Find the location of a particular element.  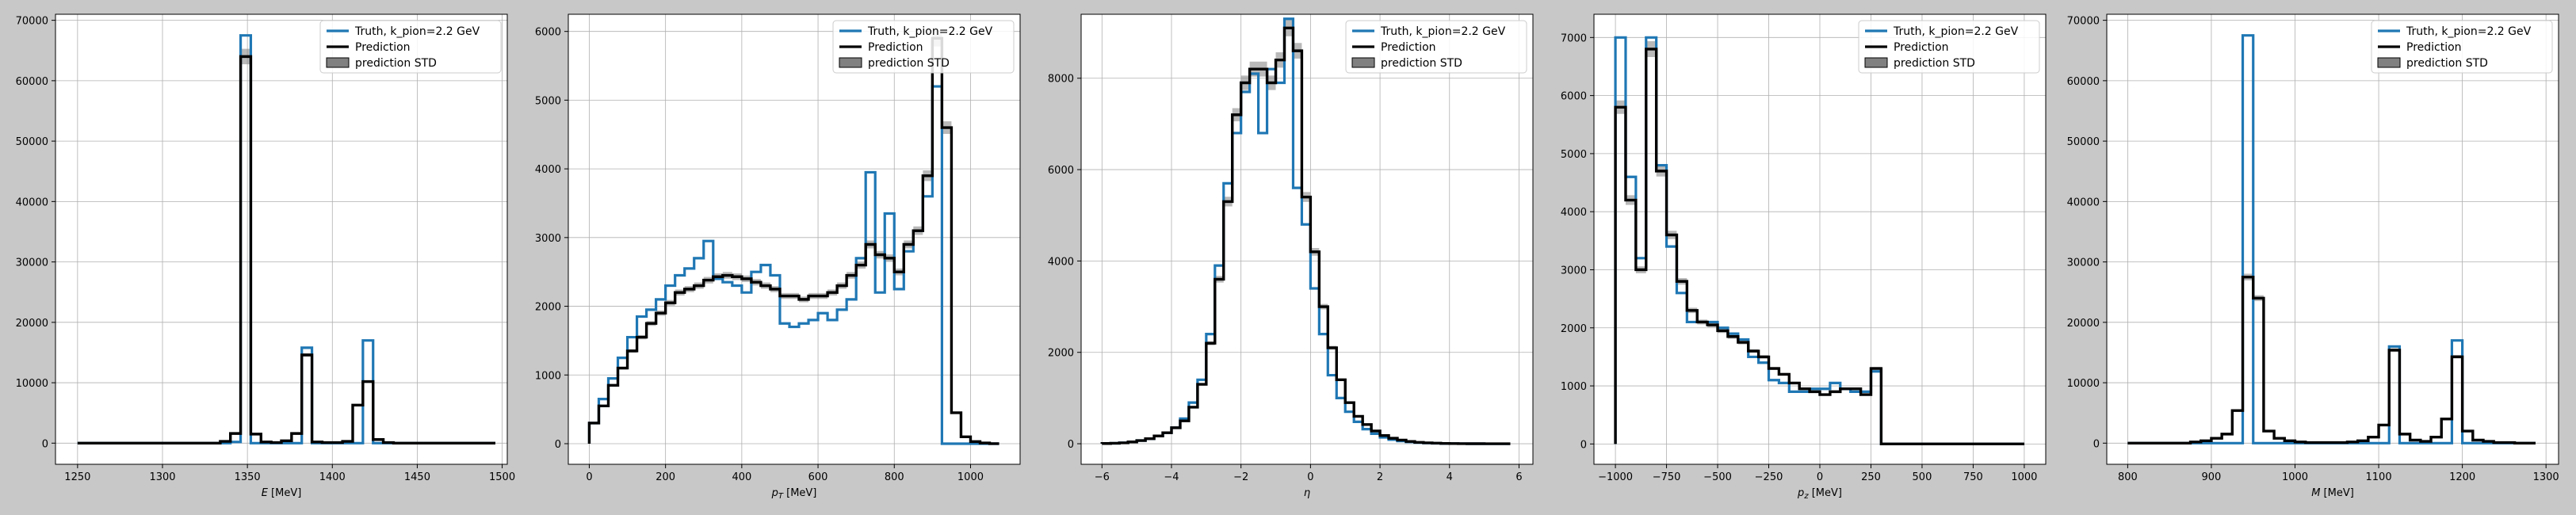

x-tick-label: −2 is located at coordinates (1240, 477).